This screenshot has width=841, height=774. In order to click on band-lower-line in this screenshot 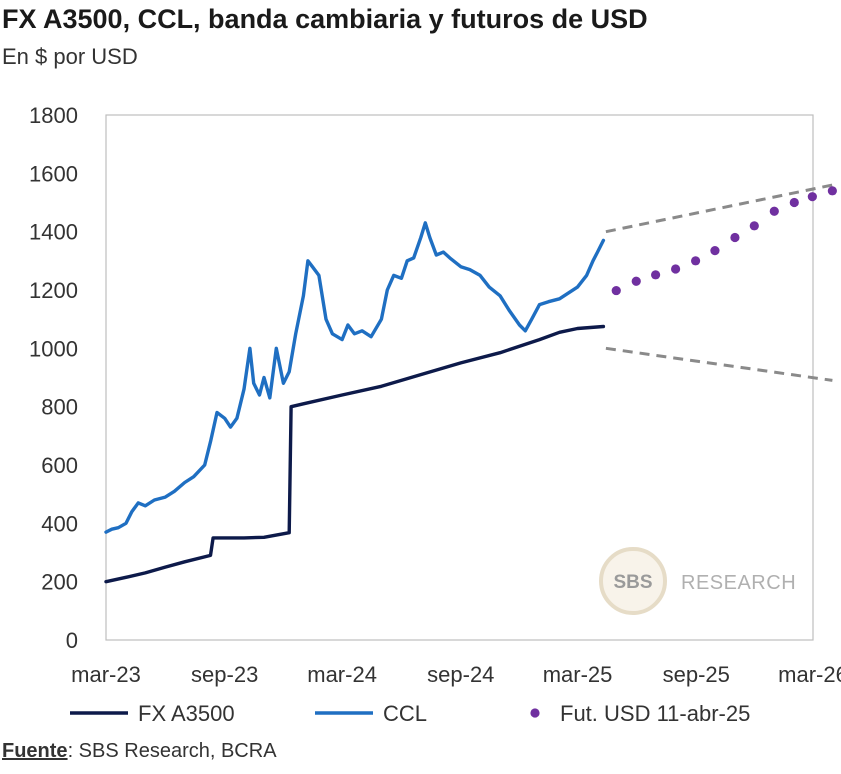, I will do `click(719, 364)`.